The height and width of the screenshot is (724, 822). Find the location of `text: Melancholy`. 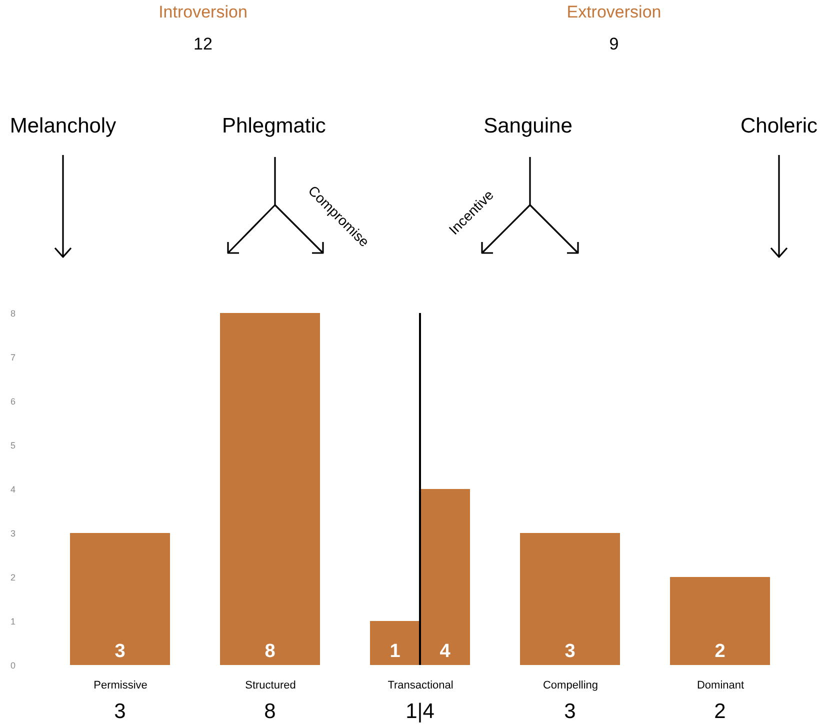

text: Melancholy is located at coordinates (63, 126).